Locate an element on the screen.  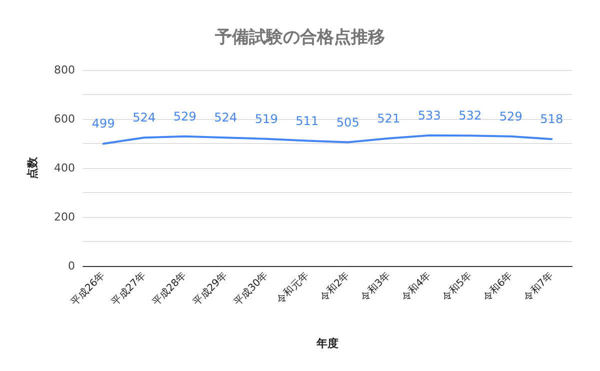
data-label: 533 is located at coordinates (429, 115).